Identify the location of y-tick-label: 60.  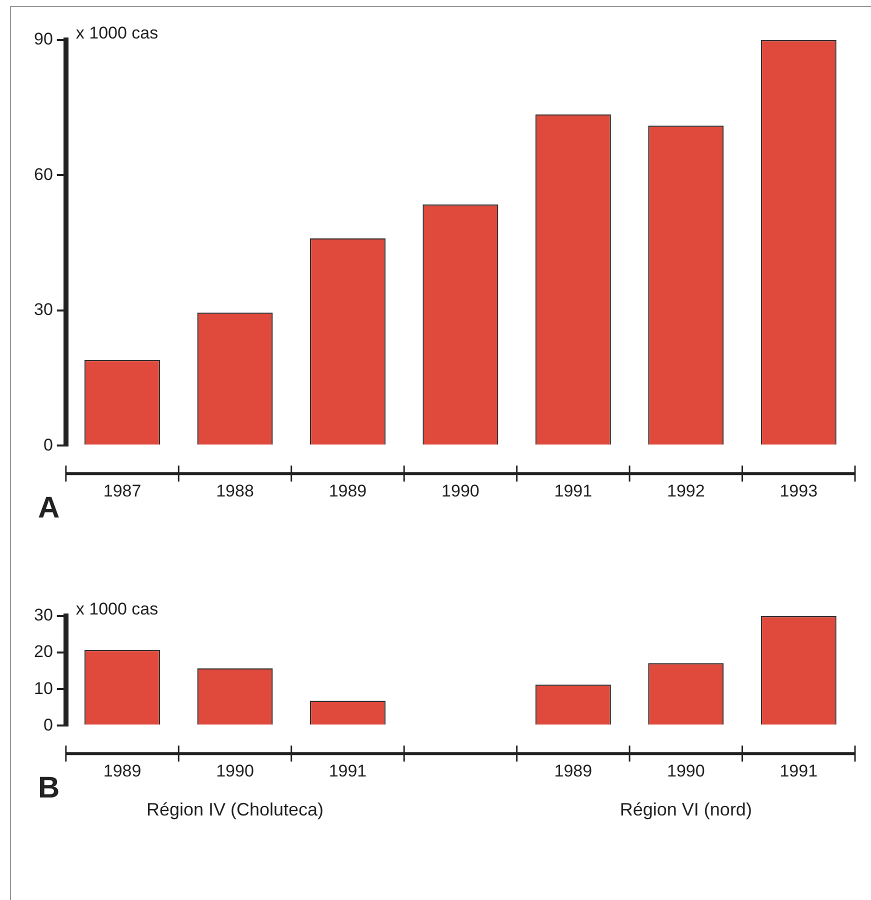
(43, 174).